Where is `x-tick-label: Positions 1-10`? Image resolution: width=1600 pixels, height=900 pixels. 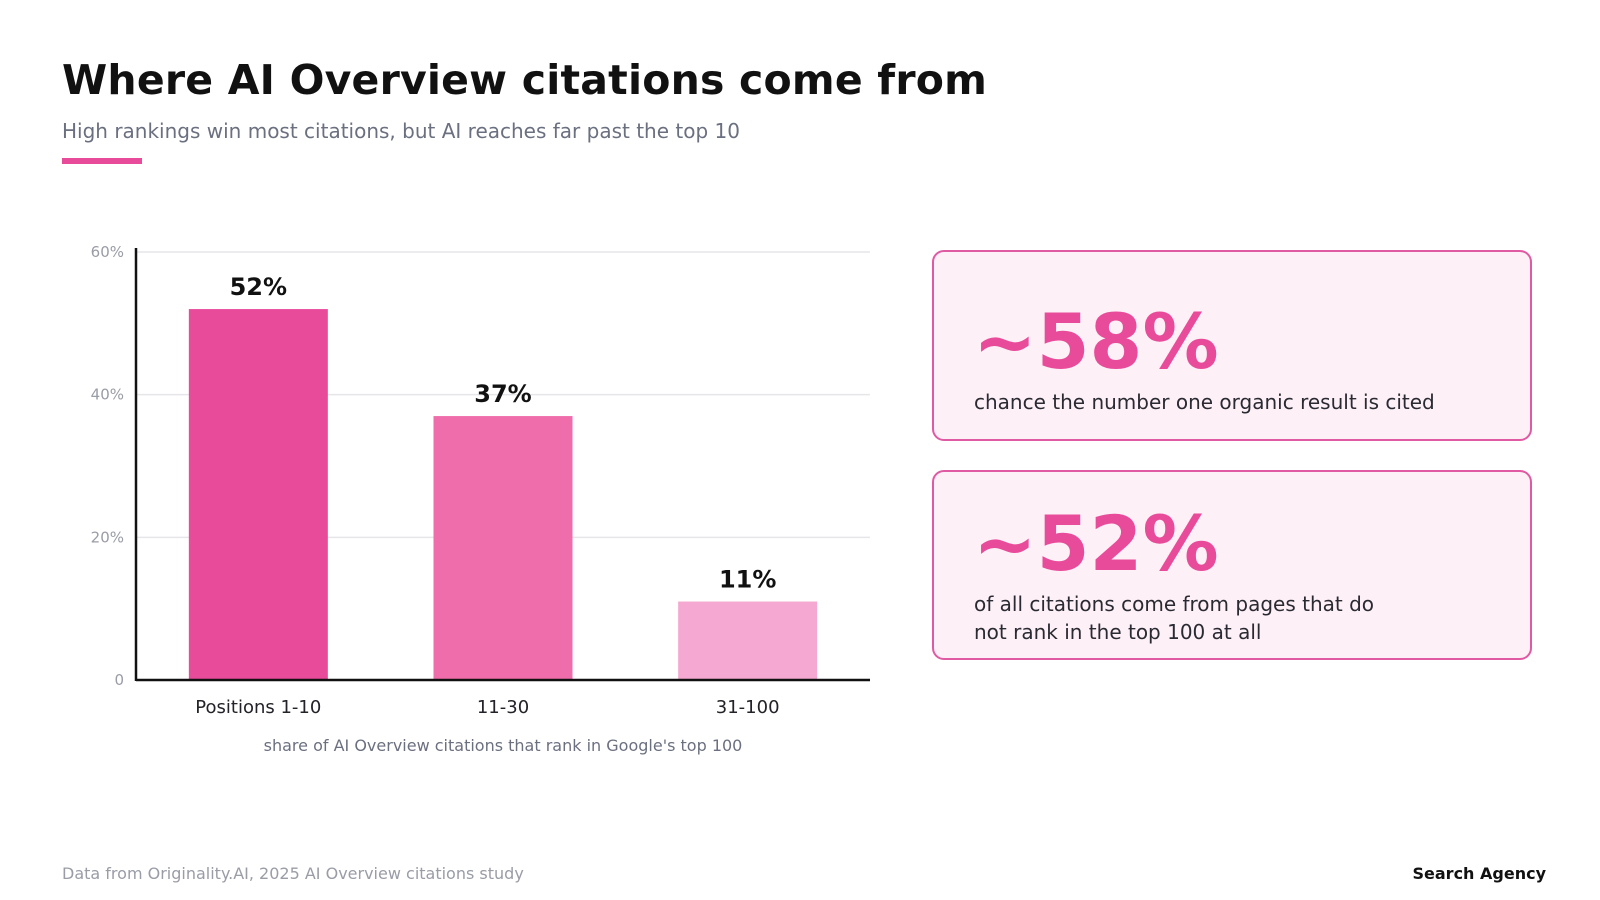 x-tick-label: Positions 1-10 is located at coordinates (258, 707).